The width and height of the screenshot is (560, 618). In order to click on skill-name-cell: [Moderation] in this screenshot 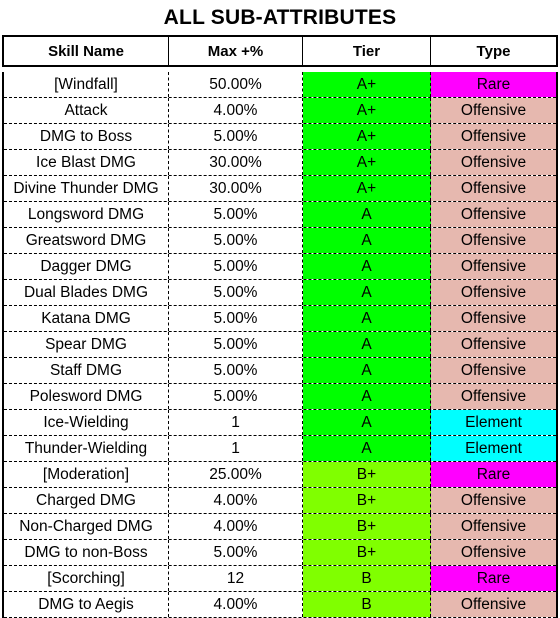, I will do `click(86, 474)`.